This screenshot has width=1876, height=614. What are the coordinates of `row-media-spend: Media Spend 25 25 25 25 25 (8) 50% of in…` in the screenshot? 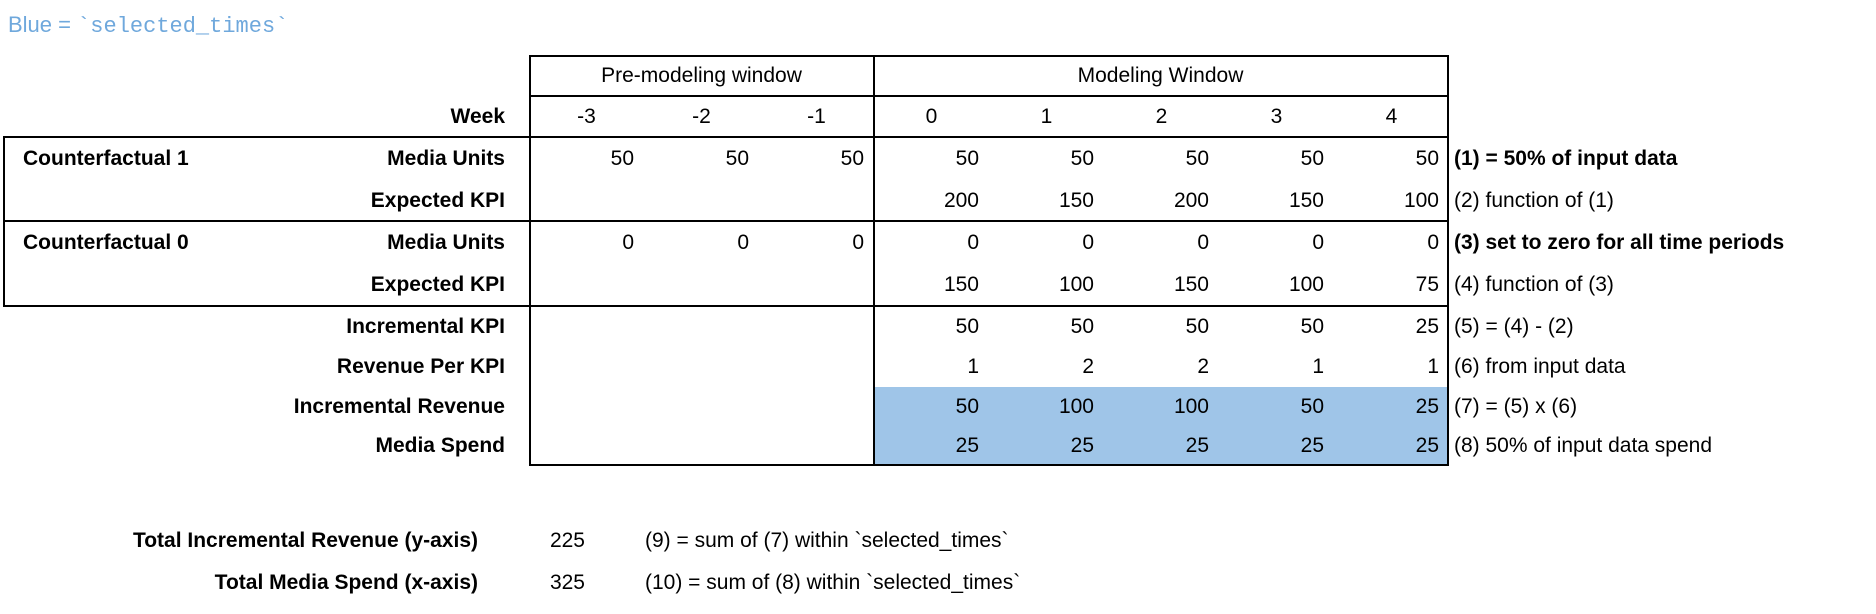 It's located at (938, 446).